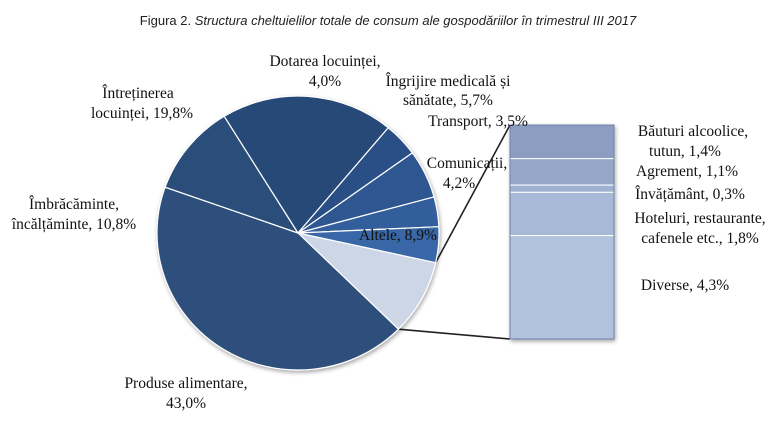  What do you see at coordinates (562, 188) in the screenshot?
I see `bar-segment-invatamant` at bounding box center [562, 188].